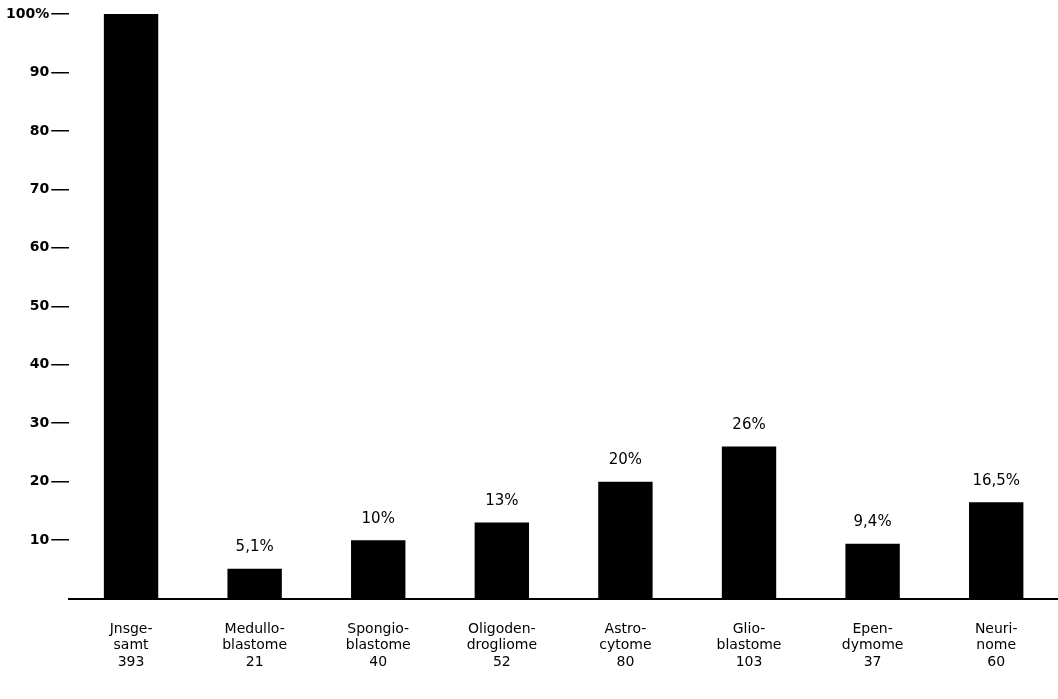  Describe the element at coordinates (39, 129) in the screenshot. I see `y-tick-label: 80` at that location.